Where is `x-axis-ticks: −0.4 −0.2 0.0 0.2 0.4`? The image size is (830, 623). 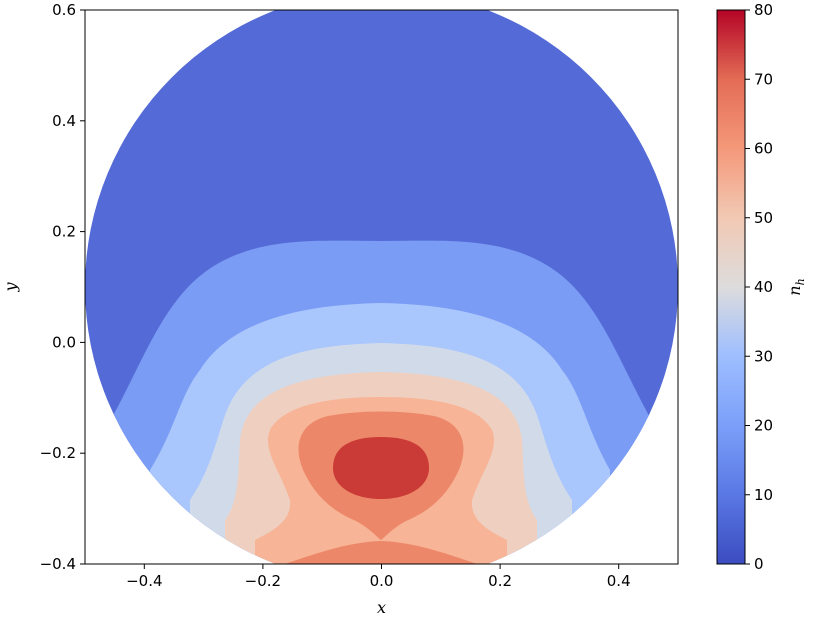
x-axis-ticks: −0.4 −0.2 0.0 0.2 0.4 is located at coordinates (378, 577).